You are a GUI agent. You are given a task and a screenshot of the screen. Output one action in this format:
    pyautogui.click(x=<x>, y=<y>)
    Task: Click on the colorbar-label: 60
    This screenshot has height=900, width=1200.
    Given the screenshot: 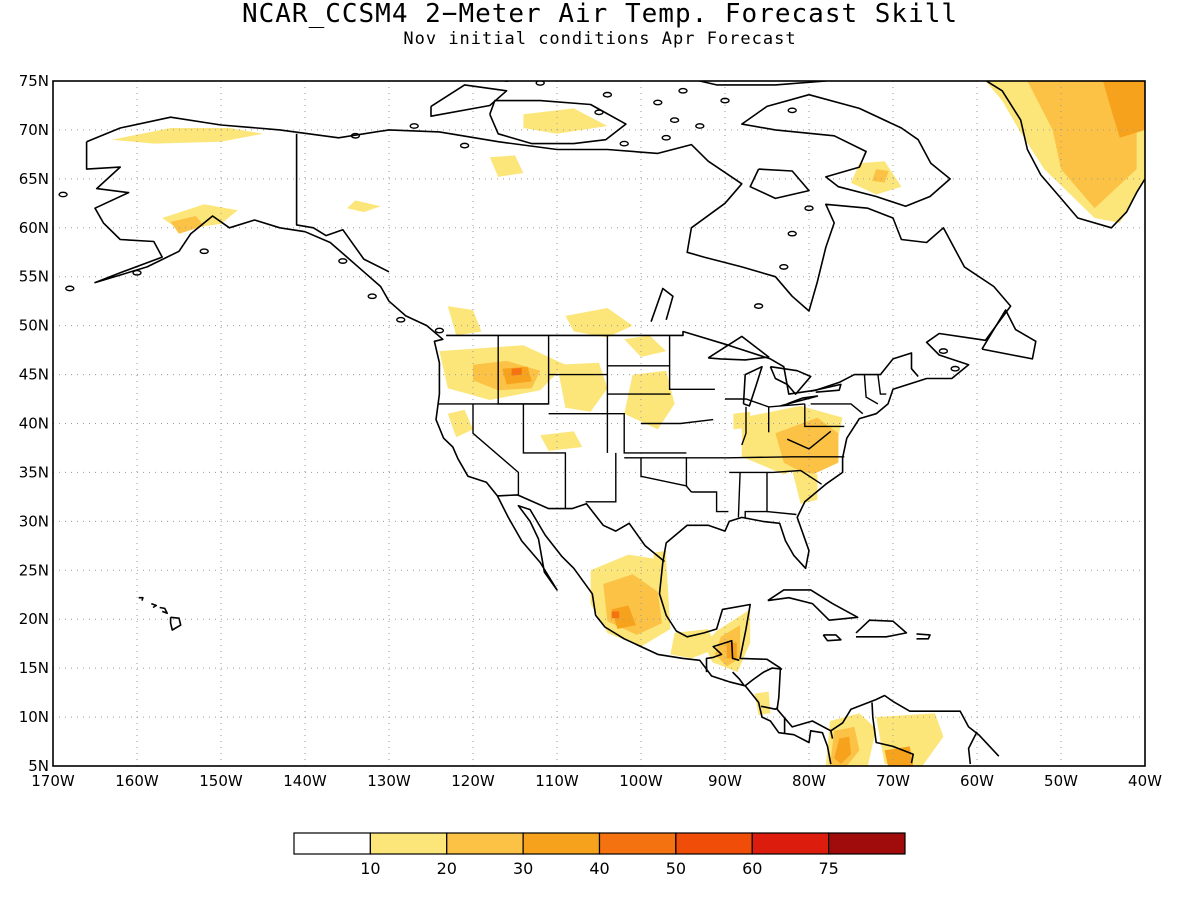 What is the action you would take?
    pyautogui.click(x=752, y=868)
    